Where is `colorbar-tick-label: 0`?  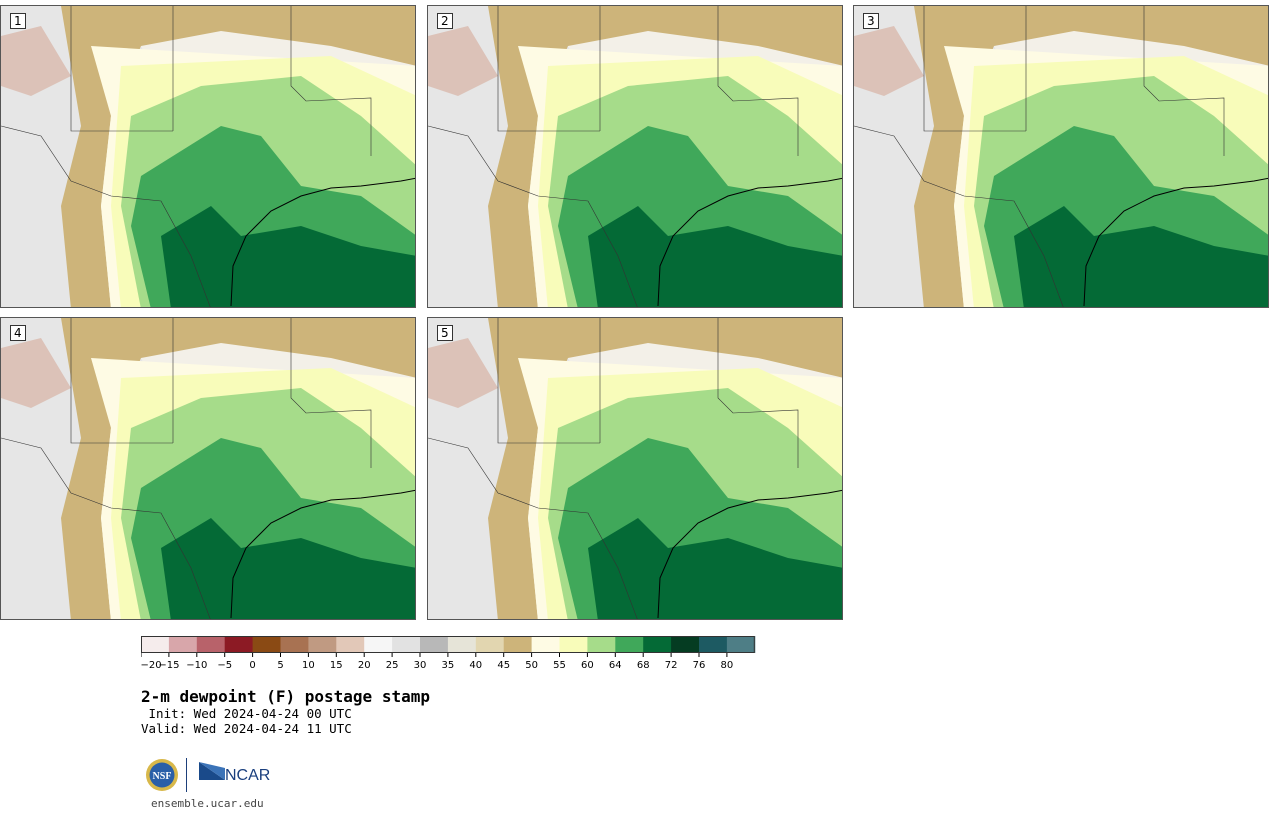
colorbar-tick-label: 0 is located at coordinates (252, 665).